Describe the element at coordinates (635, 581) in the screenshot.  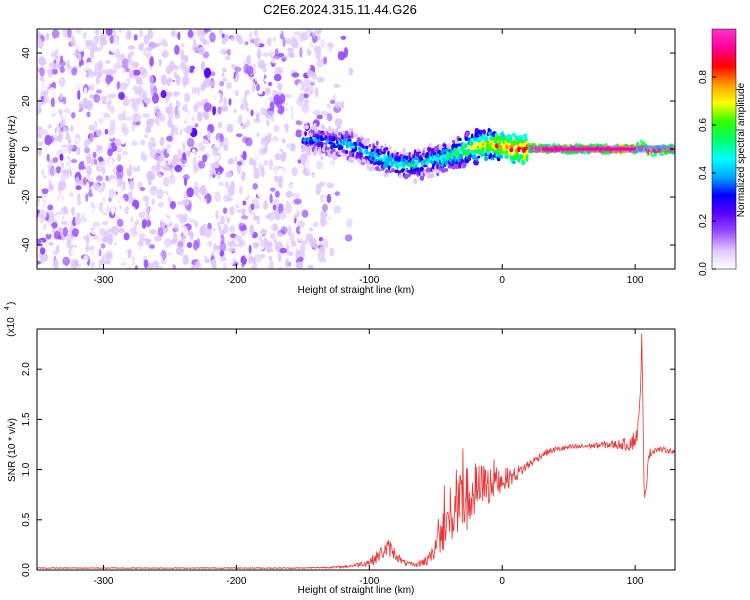
I see `x-tick-label: 100` at that location.